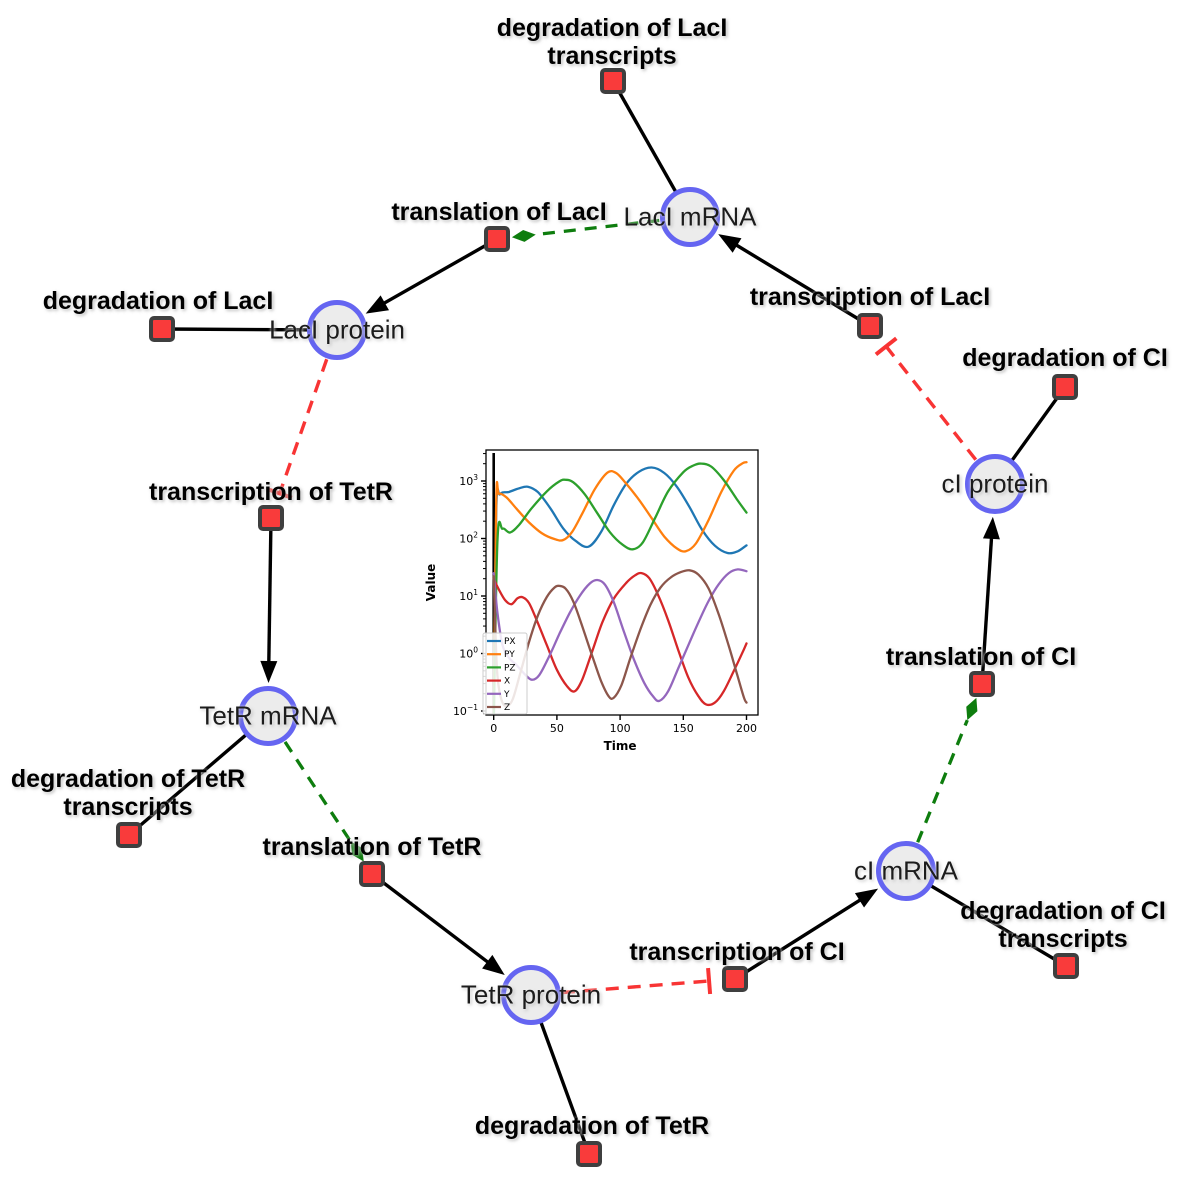 The image size is (1189, 1200). I want to click on reaction-node-degradation-of-ci-transcripts, so click(1066, 966).